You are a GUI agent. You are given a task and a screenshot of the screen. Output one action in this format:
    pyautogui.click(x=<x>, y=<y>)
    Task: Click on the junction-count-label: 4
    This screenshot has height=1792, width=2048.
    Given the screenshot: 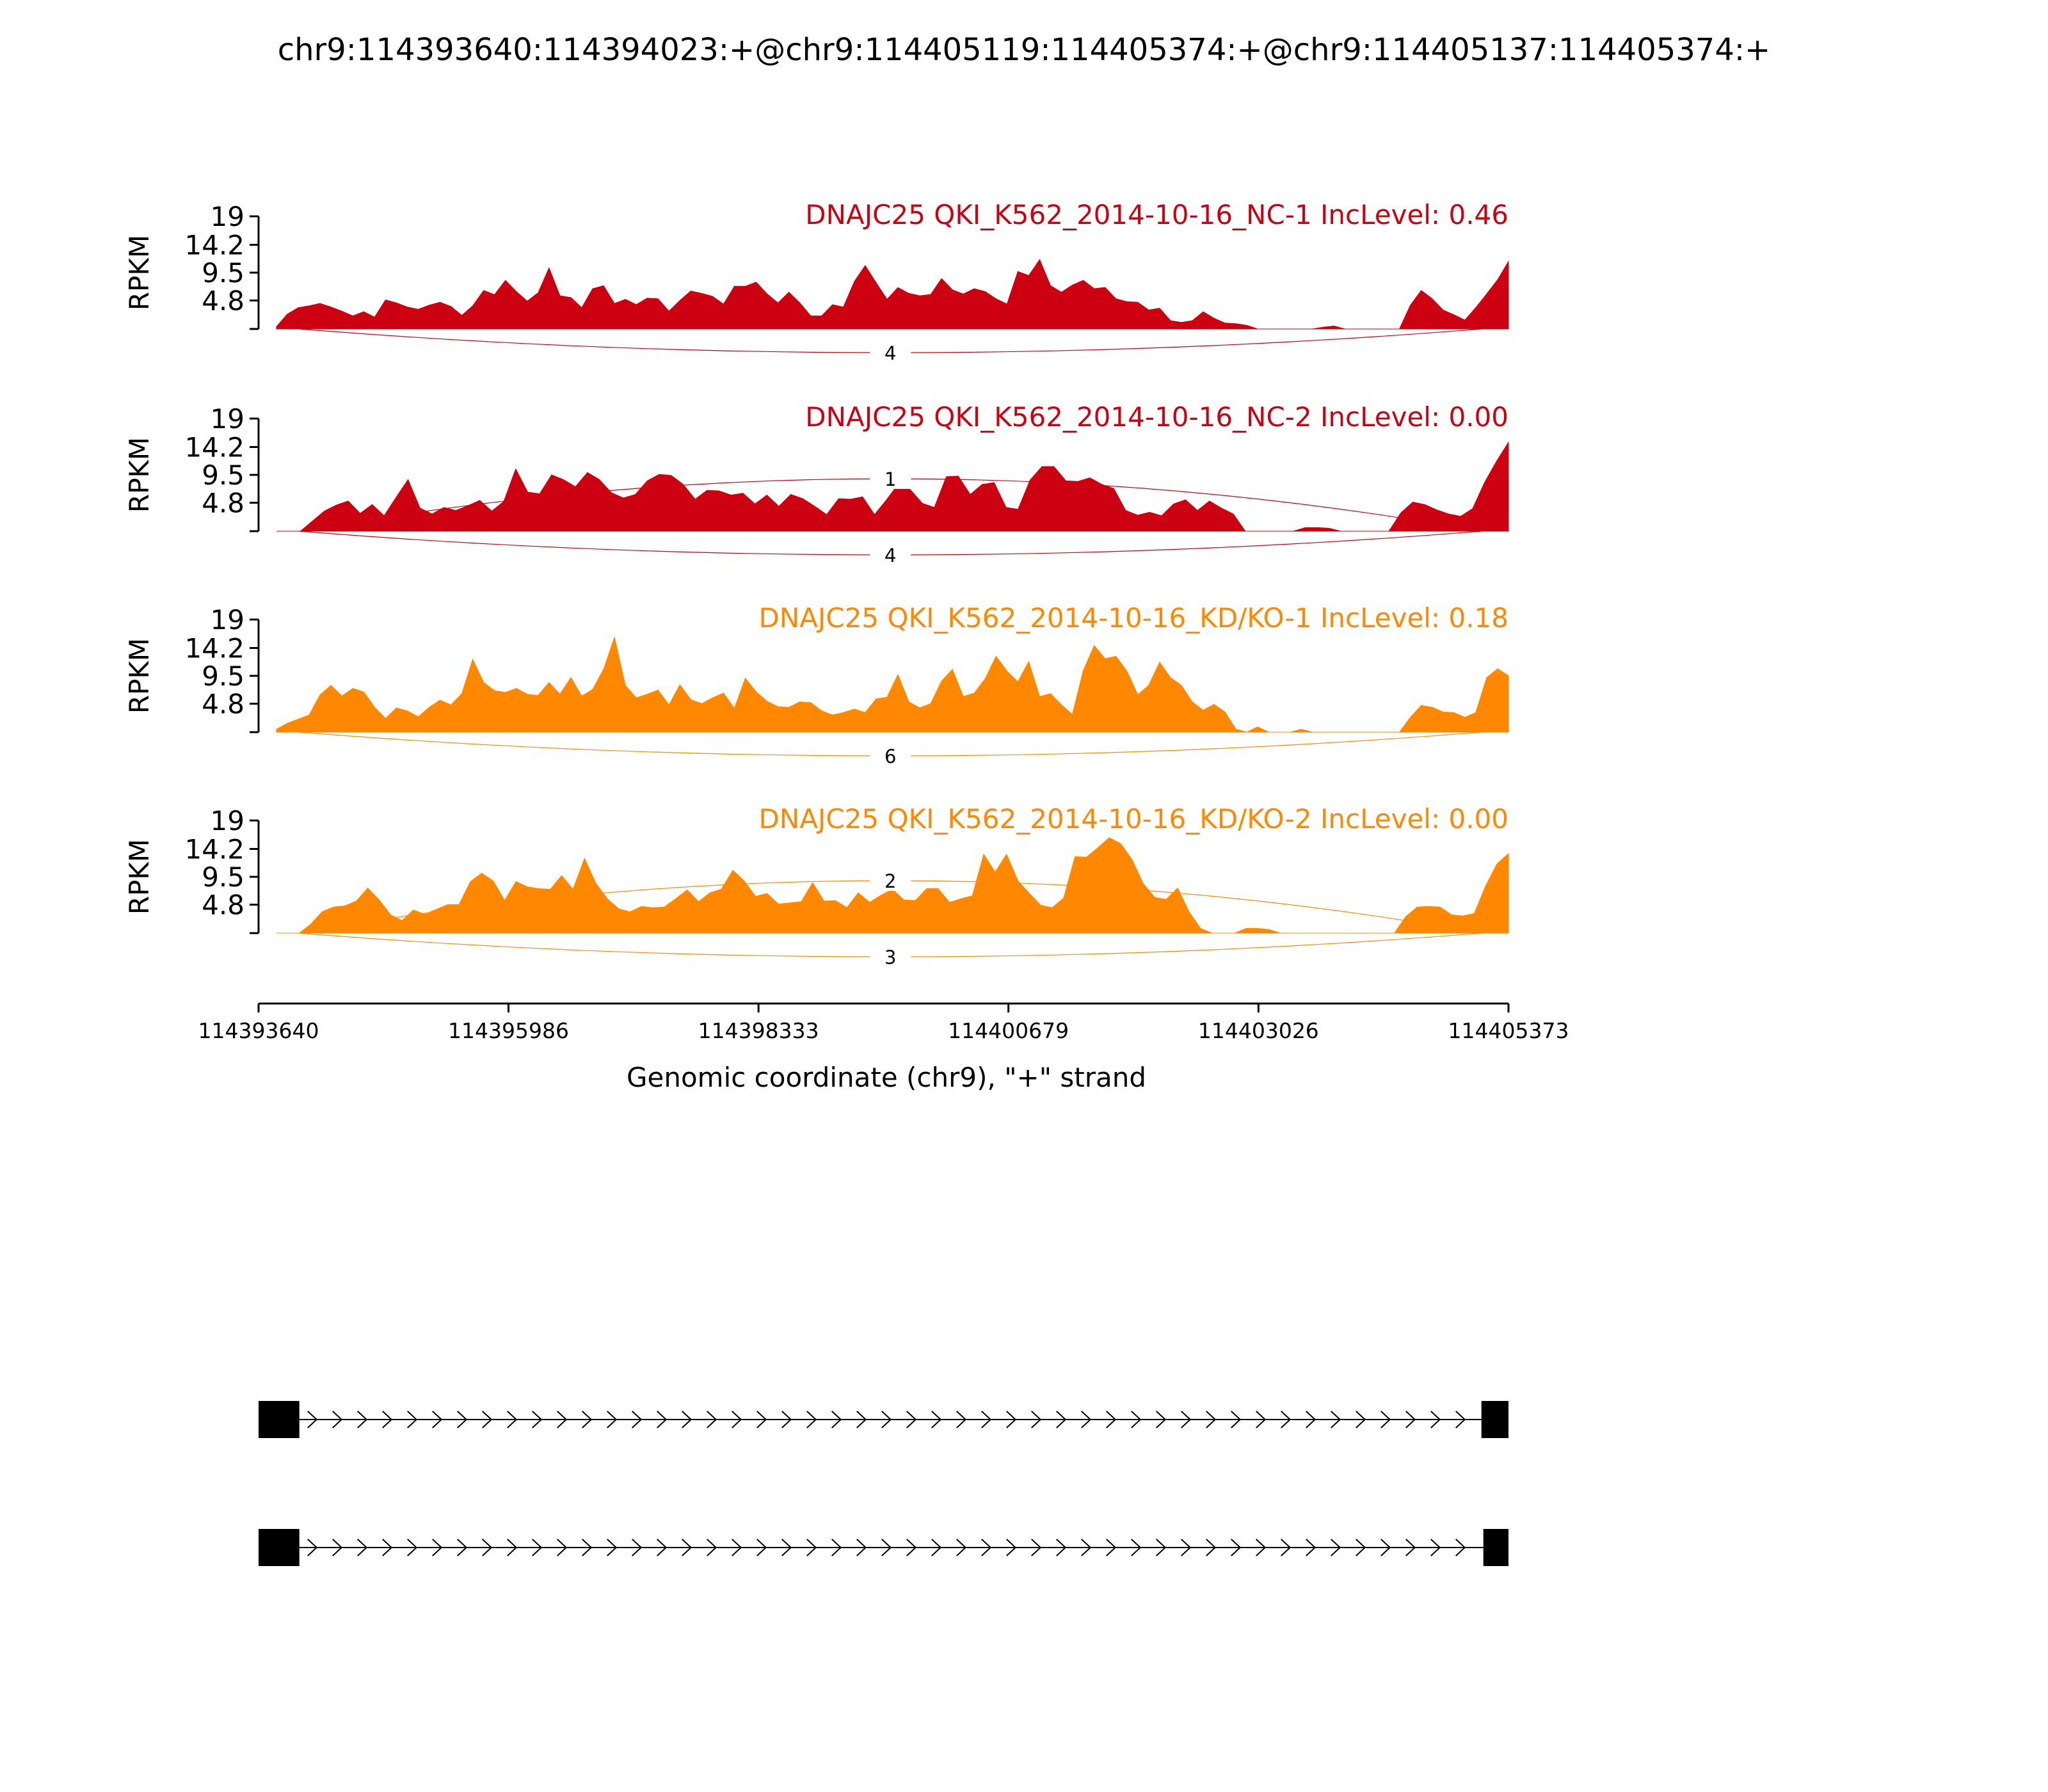 What is the action you would take?
    pyautogui.click(x=890, y=353)
    